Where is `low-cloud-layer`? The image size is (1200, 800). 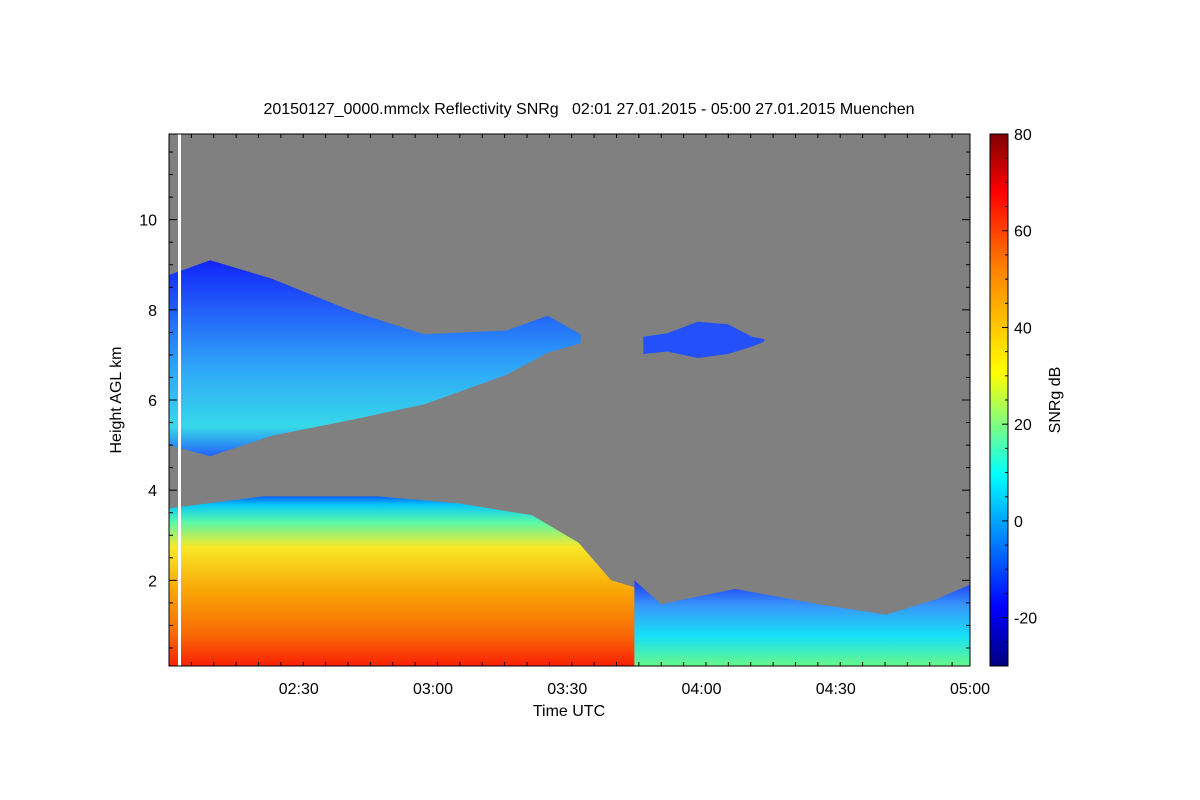
low-cloud-layer is located at coordinates (402, 581).